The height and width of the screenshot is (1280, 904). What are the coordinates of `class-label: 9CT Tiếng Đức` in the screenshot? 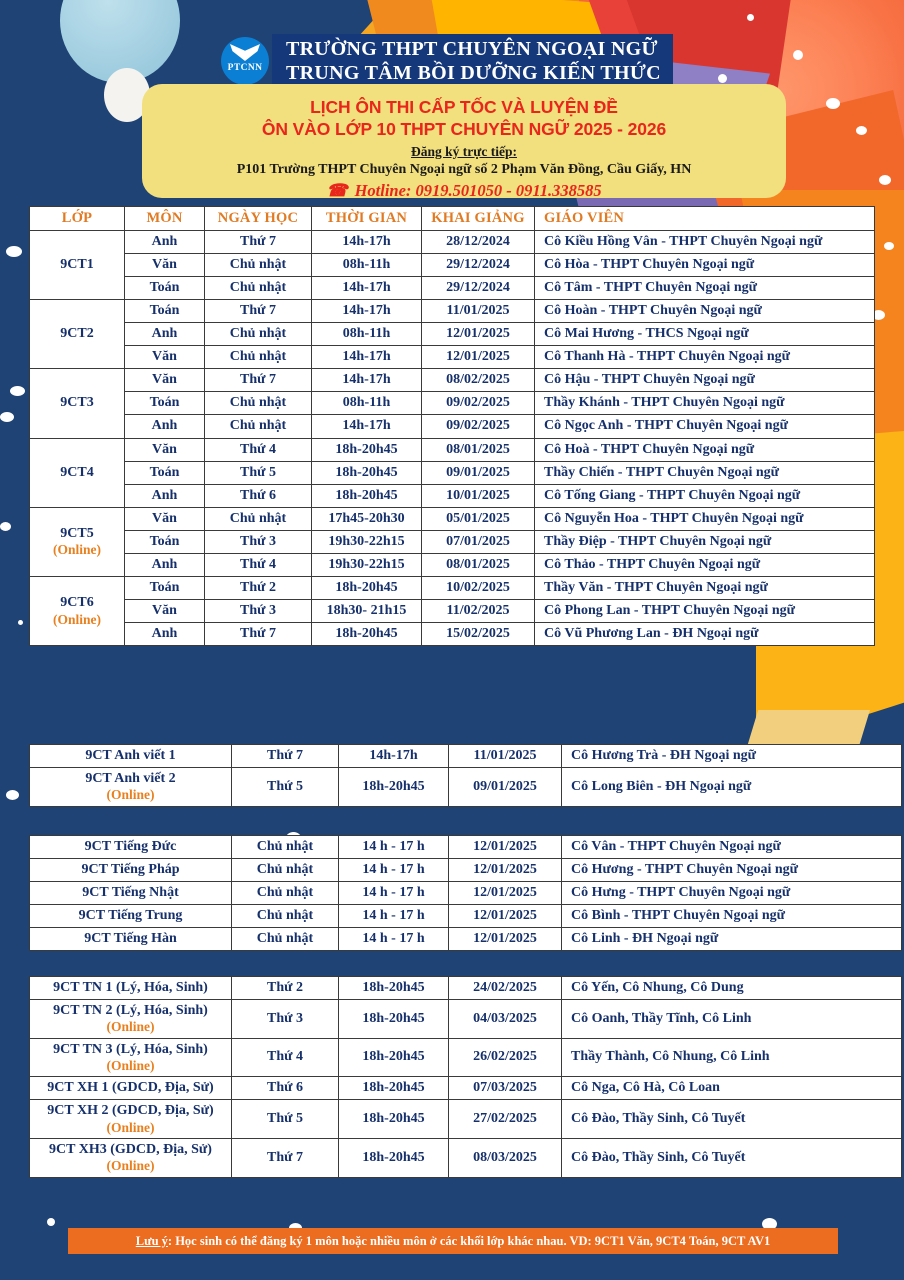 It's located at (130, 846).